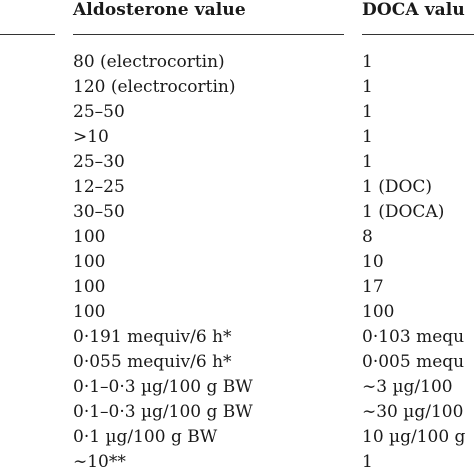 The height and width of the screenshot is (474, 474). I want to click on aldosterone-cell: 30–50, so click(99, 212).